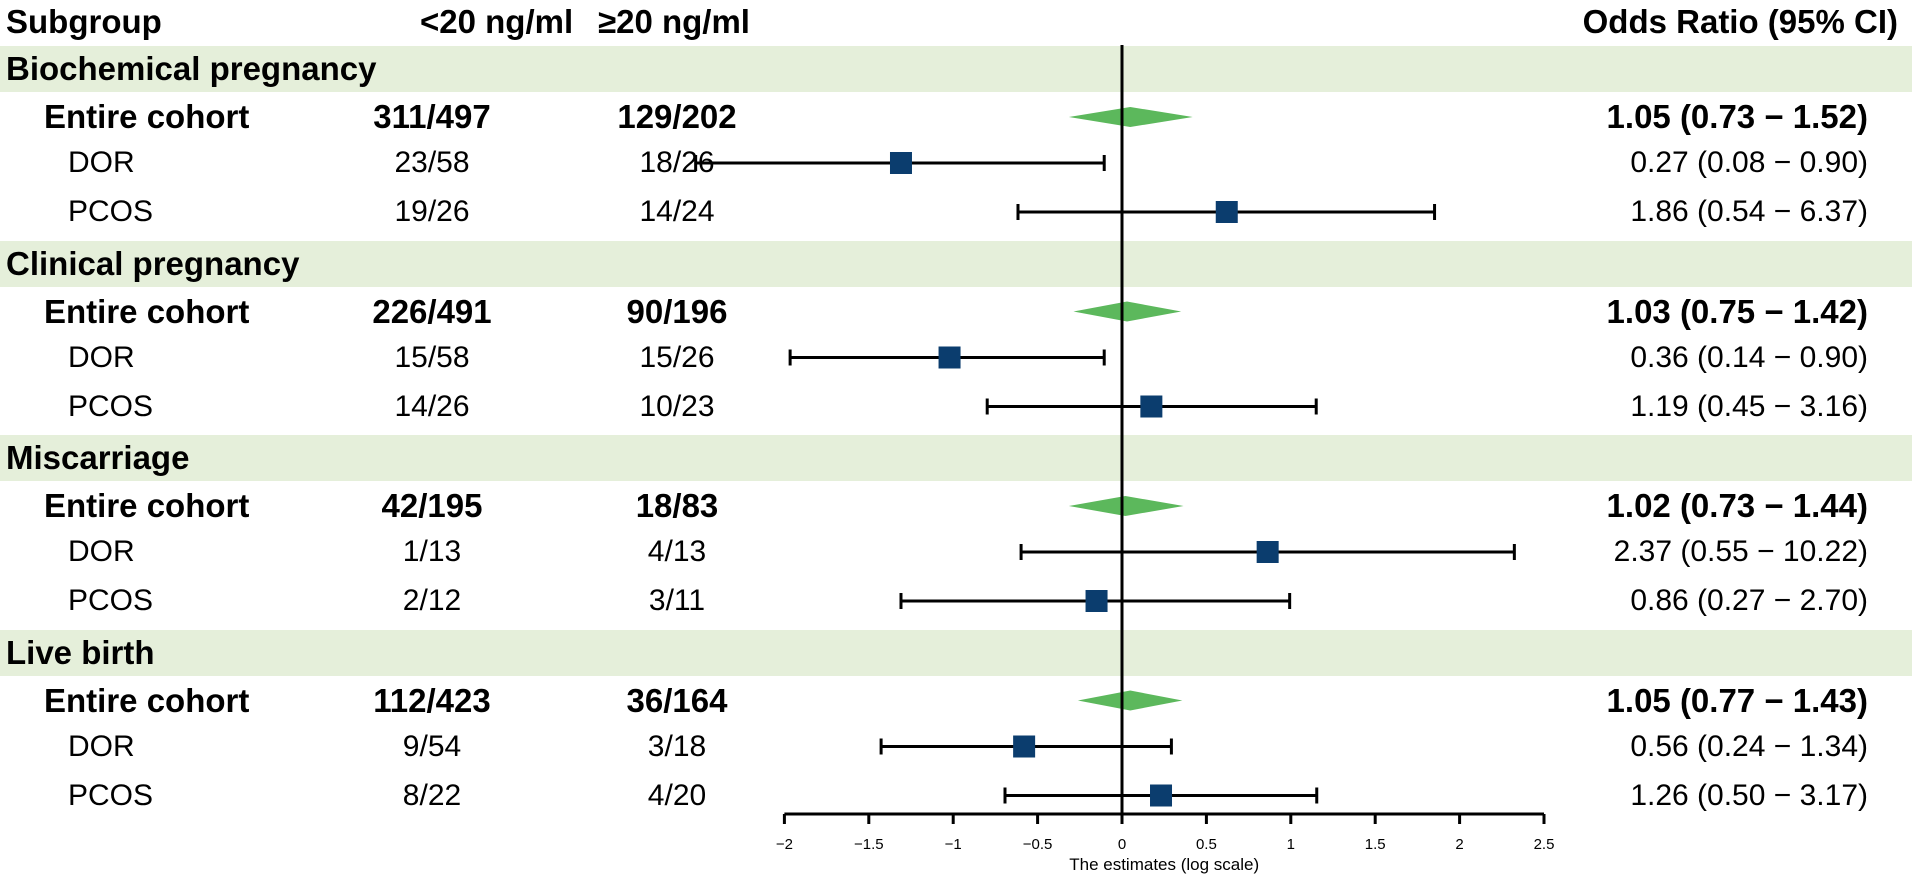 Image resolution: width=1912 pixels, height=879 pixels. What do you see at coordinates (1737, 700) in the screenshot?
I see `odds-ratio-text: 1.05 (0.77 − 1.43)` at bounding box center [1737, 700].